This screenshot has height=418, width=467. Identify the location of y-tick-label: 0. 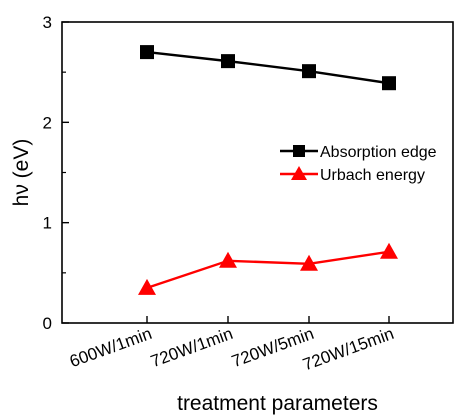
(47, 323).